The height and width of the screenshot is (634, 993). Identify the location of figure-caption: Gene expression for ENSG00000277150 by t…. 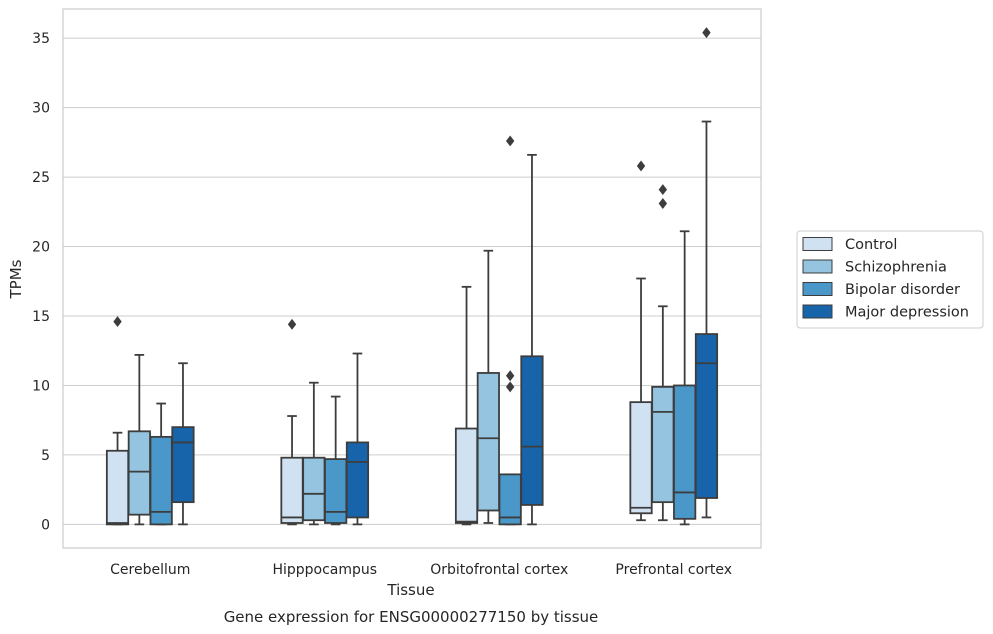
(411, 617).